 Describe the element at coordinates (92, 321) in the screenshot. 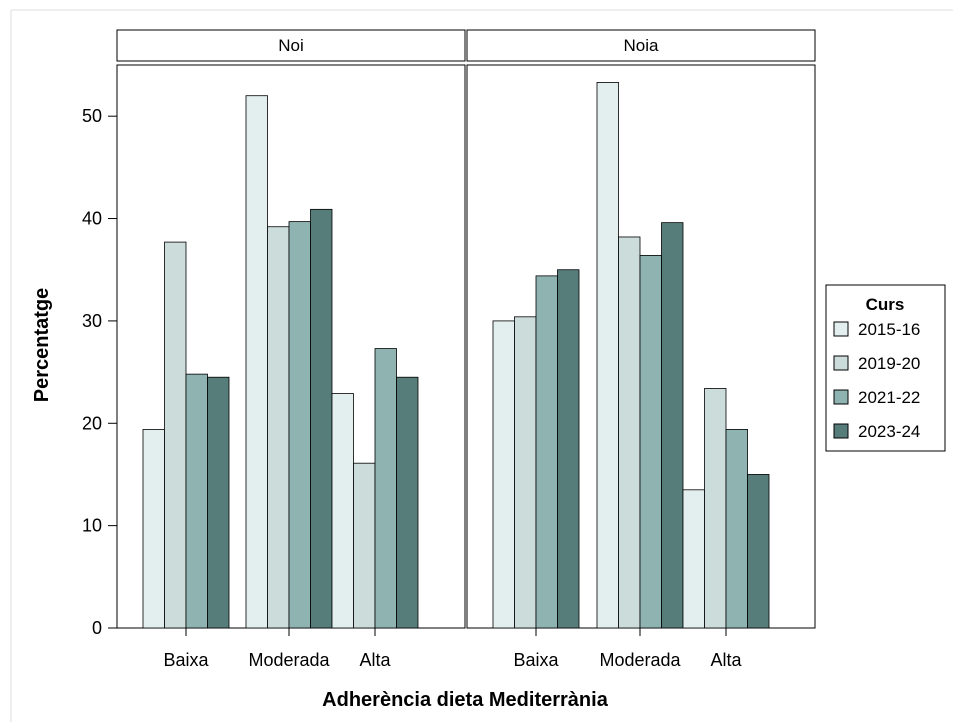

I see `y-tick-label: 30` at that location.